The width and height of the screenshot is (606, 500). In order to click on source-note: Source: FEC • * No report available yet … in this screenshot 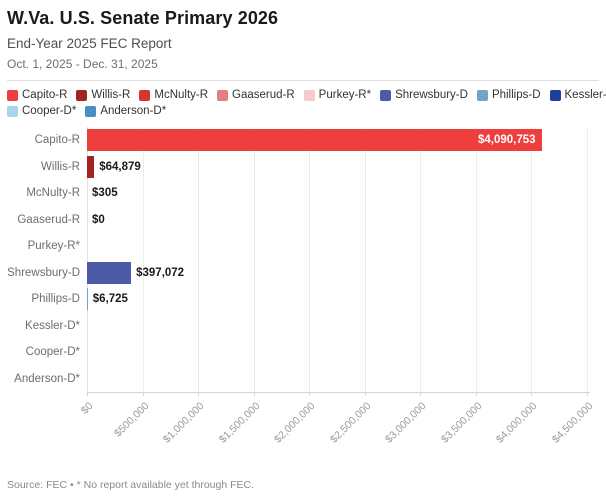, I will do `click(131, 485)`.